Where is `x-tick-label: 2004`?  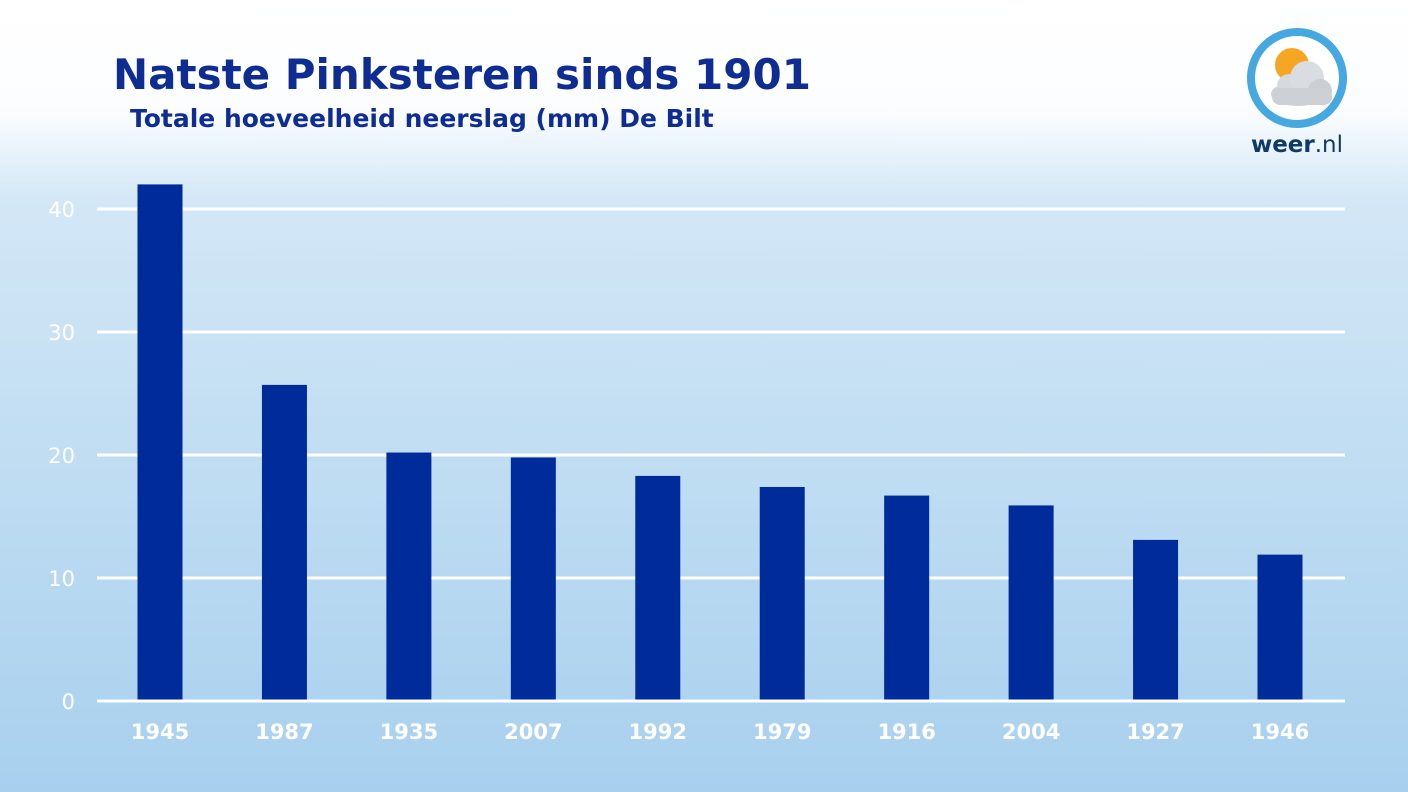
x-tick-label: 2004 is located at coordinates (1031, 732).